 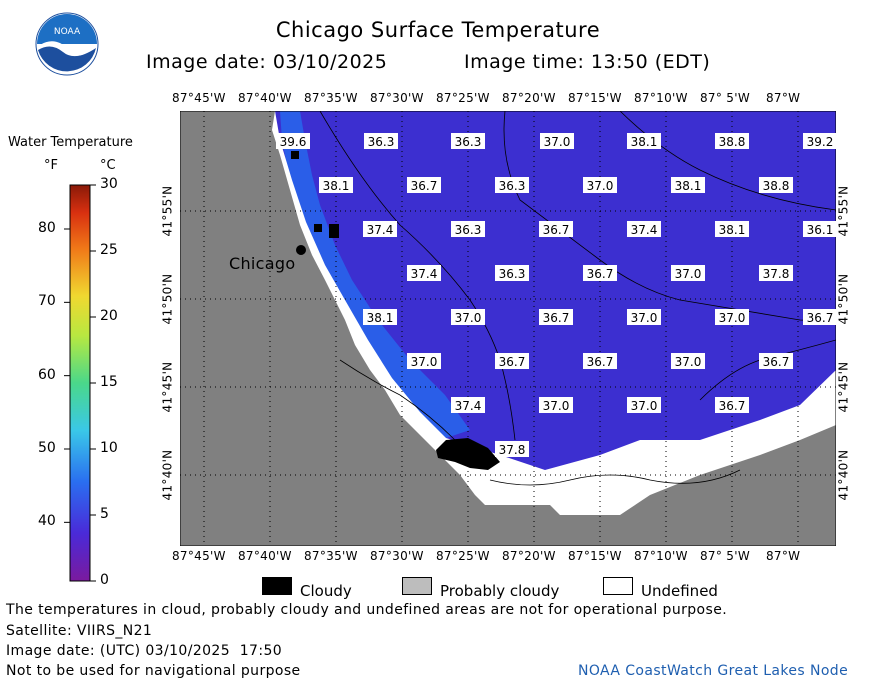 I want to click on legend-tick-c-label: 0, so click(x=104, y=580).